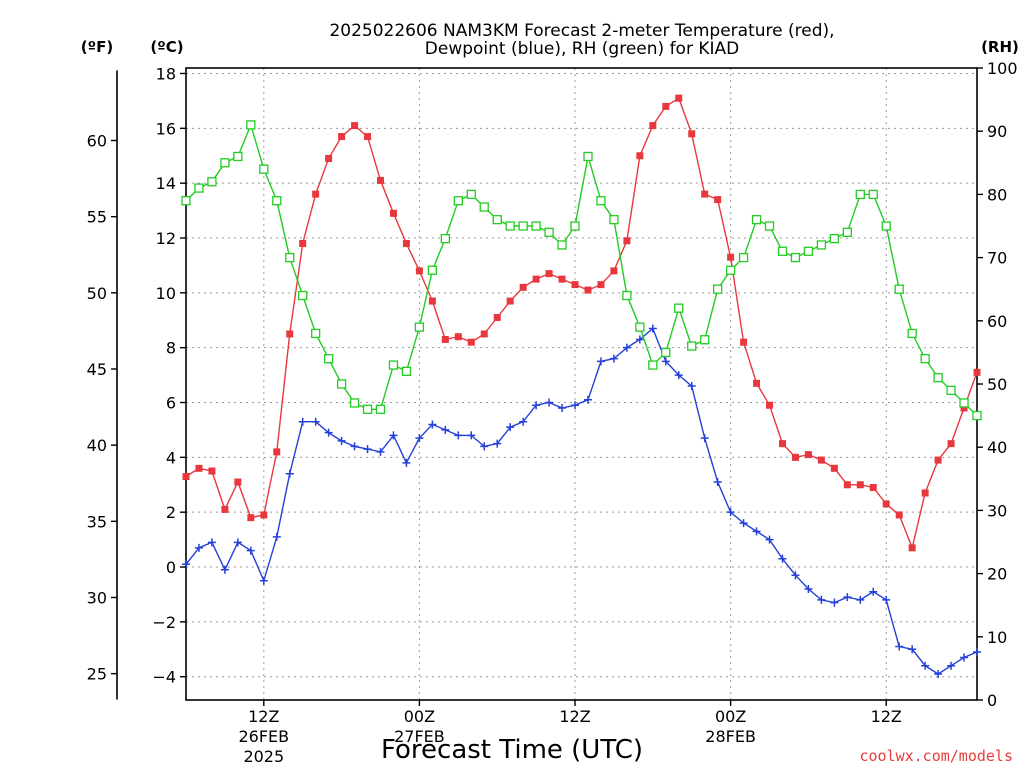 The height and width of the screenshot is (768, 1024). What do you see at coordinates (171, 403) in the screenshot?
I see `celsius-tick-label: 6` at bounding box center [171, 403].